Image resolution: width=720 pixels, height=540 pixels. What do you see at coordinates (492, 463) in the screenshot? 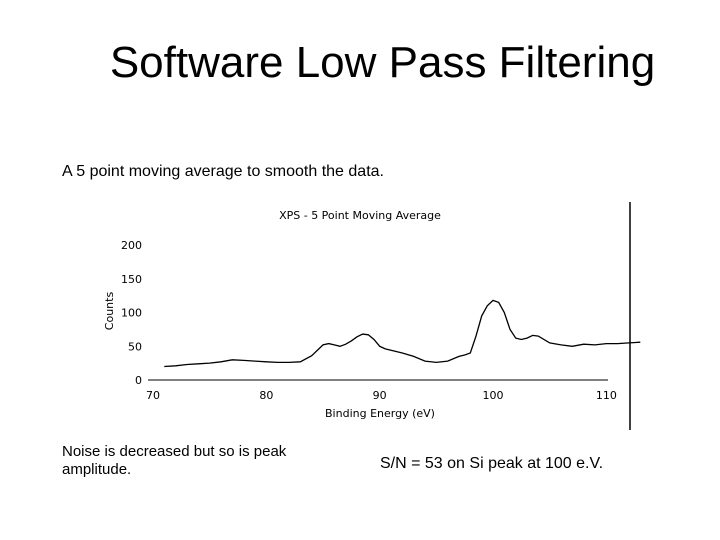
I see `note-right: S/N = 53 on Si peak at 100 e.V.` at bounding box center [492, 463].